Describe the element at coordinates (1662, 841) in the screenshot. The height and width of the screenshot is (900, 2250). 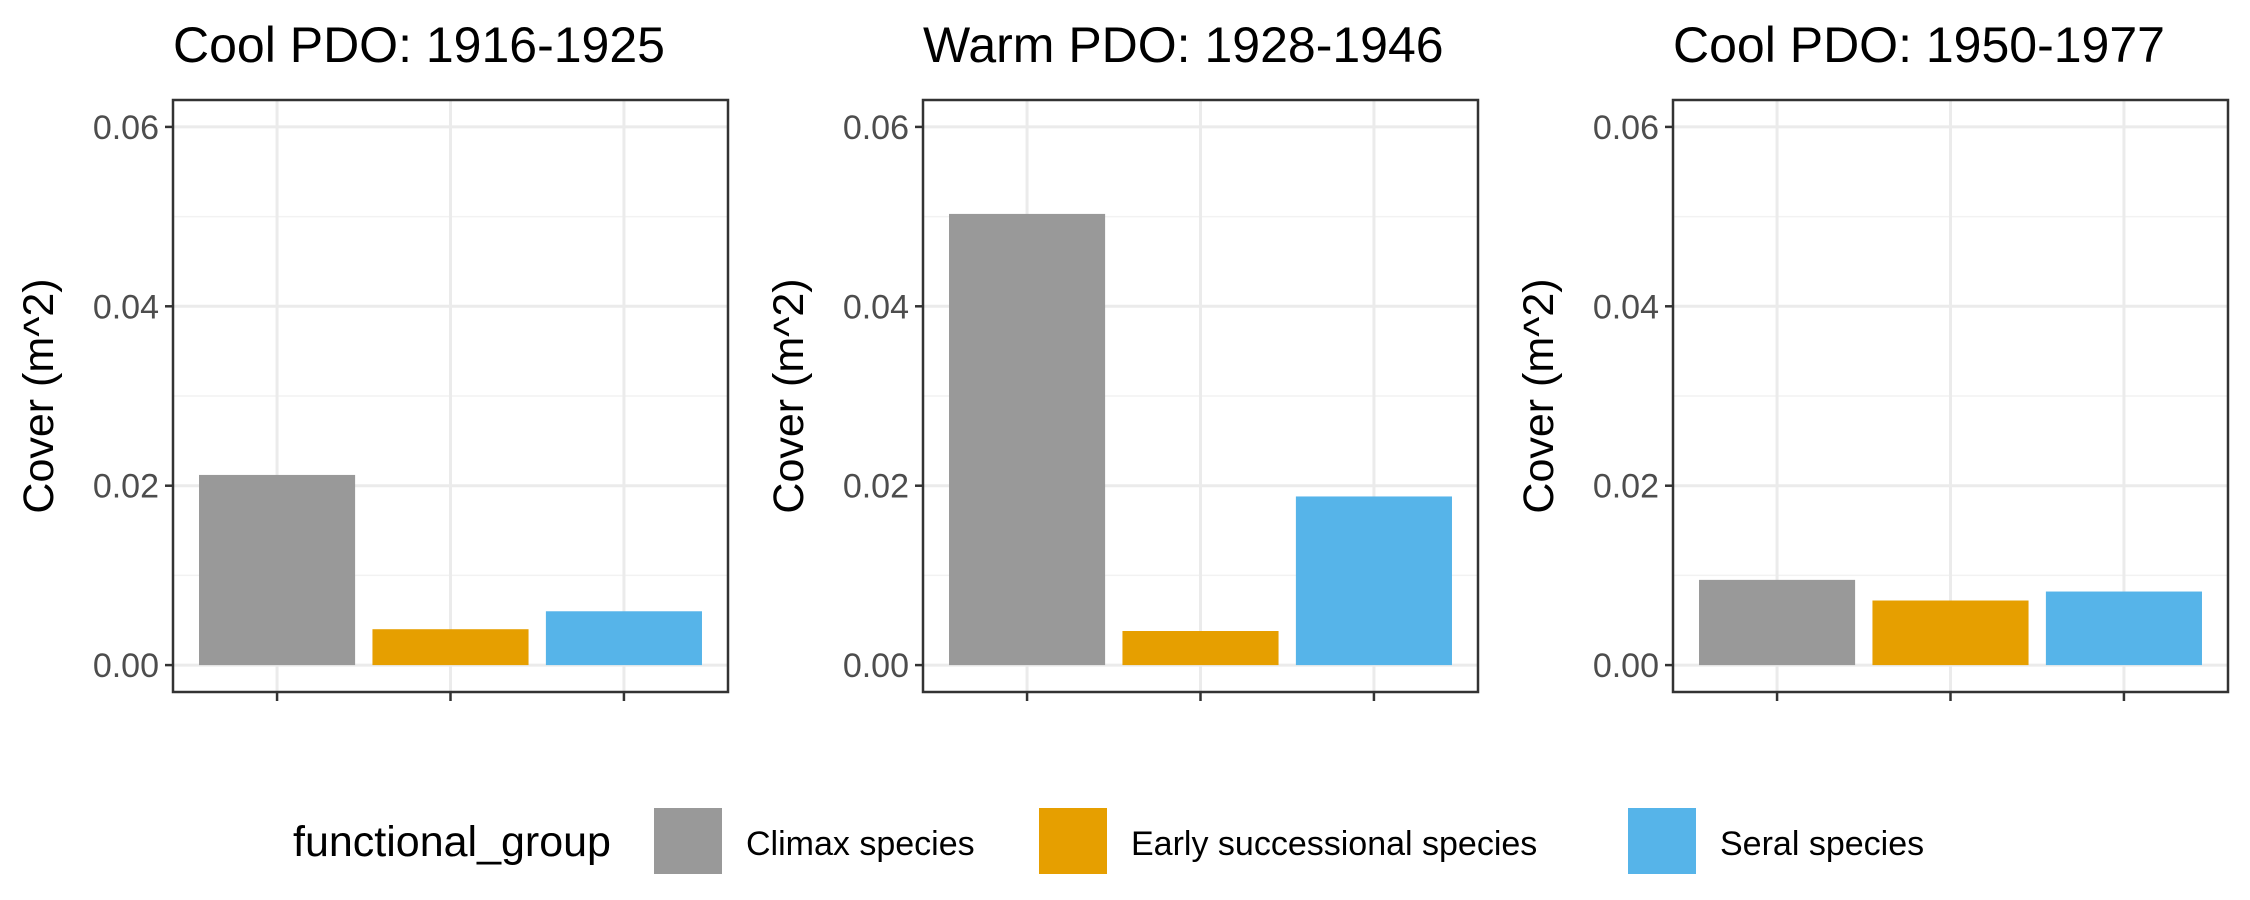
I see `legend-key-seral-species` at that location.